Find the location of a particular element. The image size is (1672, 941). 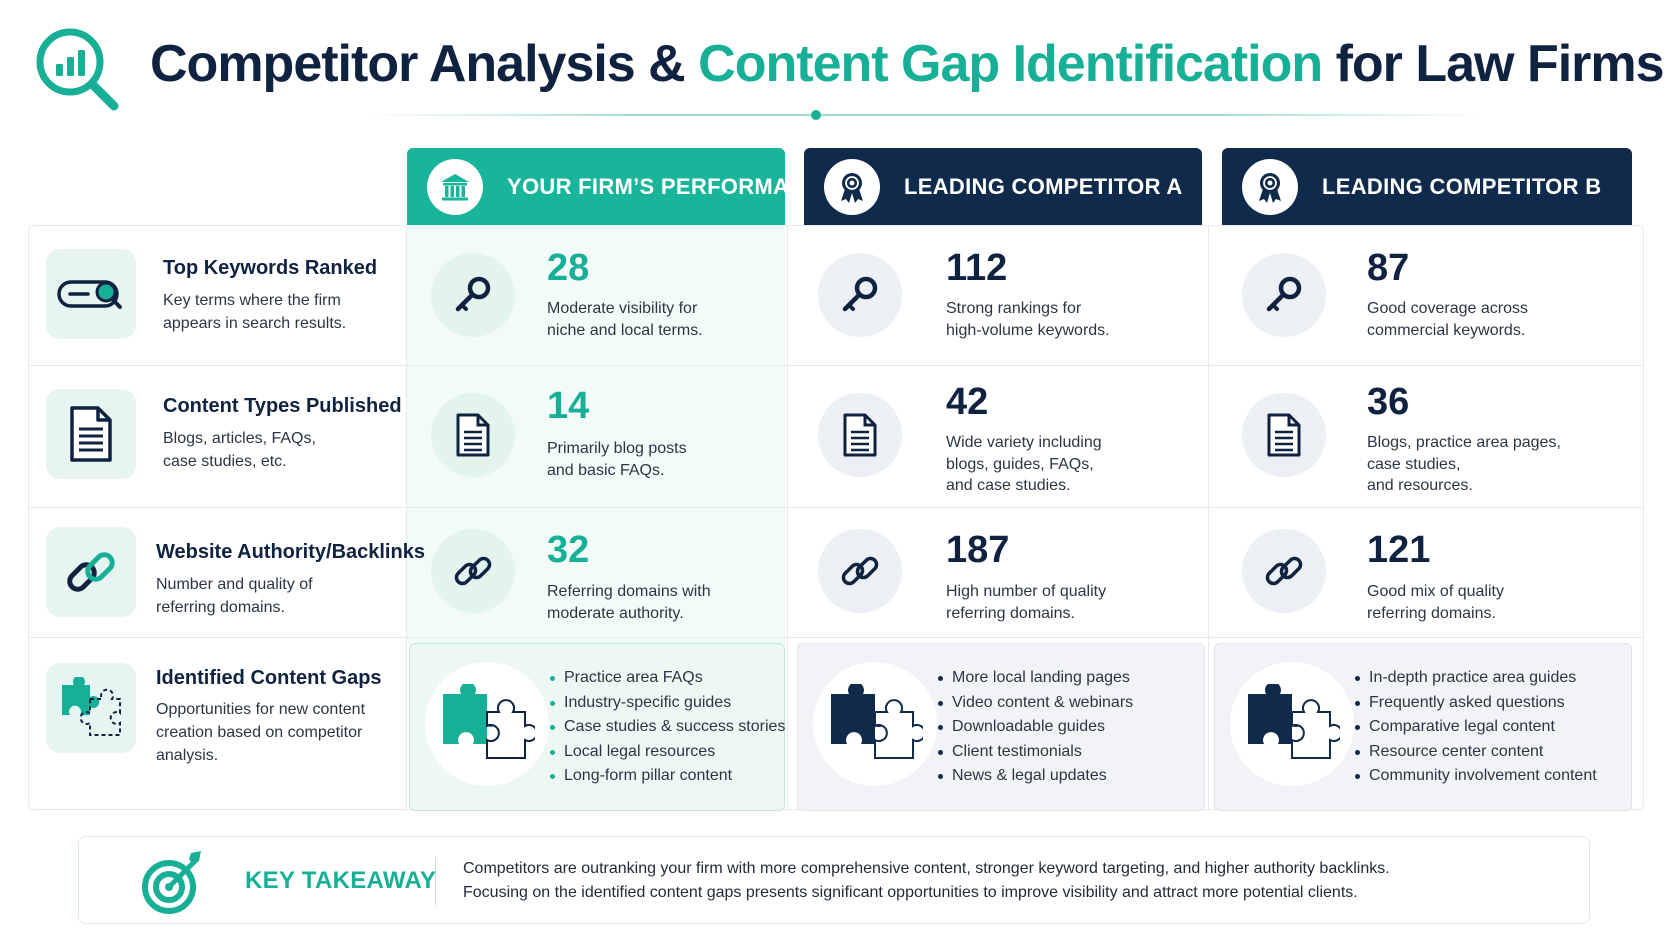

title-part-2: for Law Firms is located at coordinates (1493, 64).